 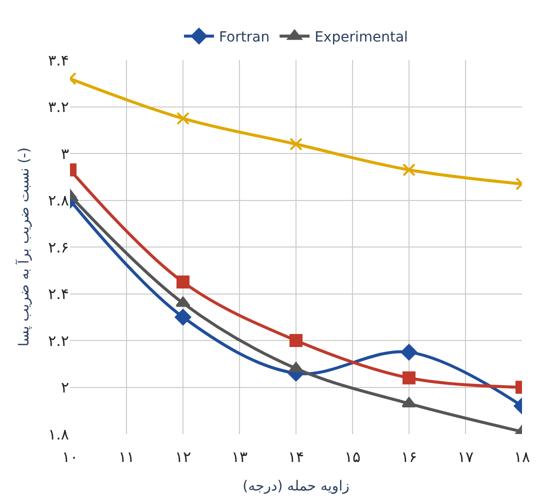 I want to click on legend-label: Experimental, so click(x=361, y=38).